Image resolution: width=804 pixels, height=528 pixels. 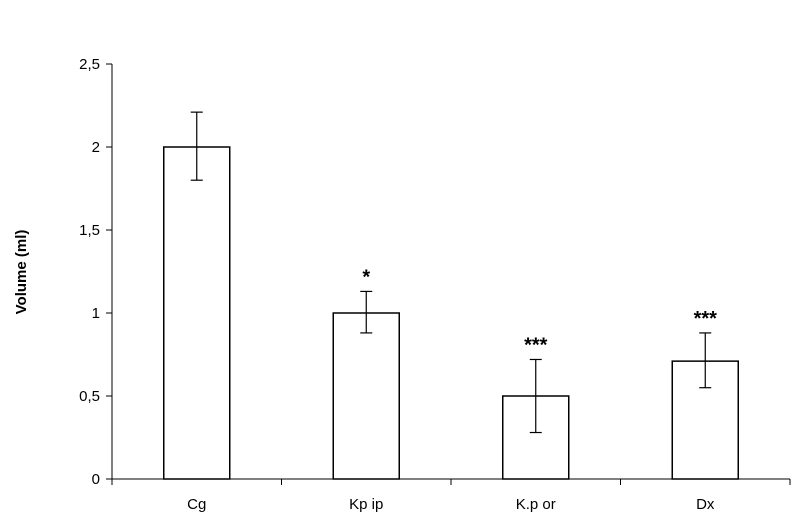 I want to click on x-category-label: K.p or, so click(x=536, y=504).